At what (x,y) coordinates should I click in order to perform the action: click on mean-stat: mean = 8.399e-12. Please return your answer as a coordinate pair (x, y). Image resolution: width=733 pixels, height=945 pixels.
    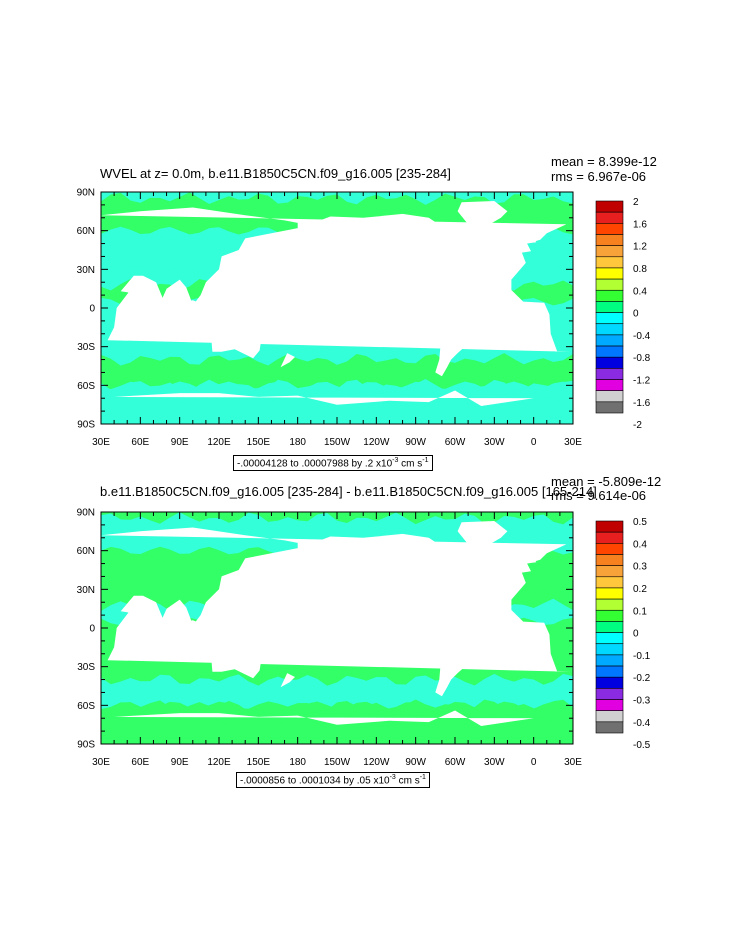
    Looking at the image, I should click on (604, 161).